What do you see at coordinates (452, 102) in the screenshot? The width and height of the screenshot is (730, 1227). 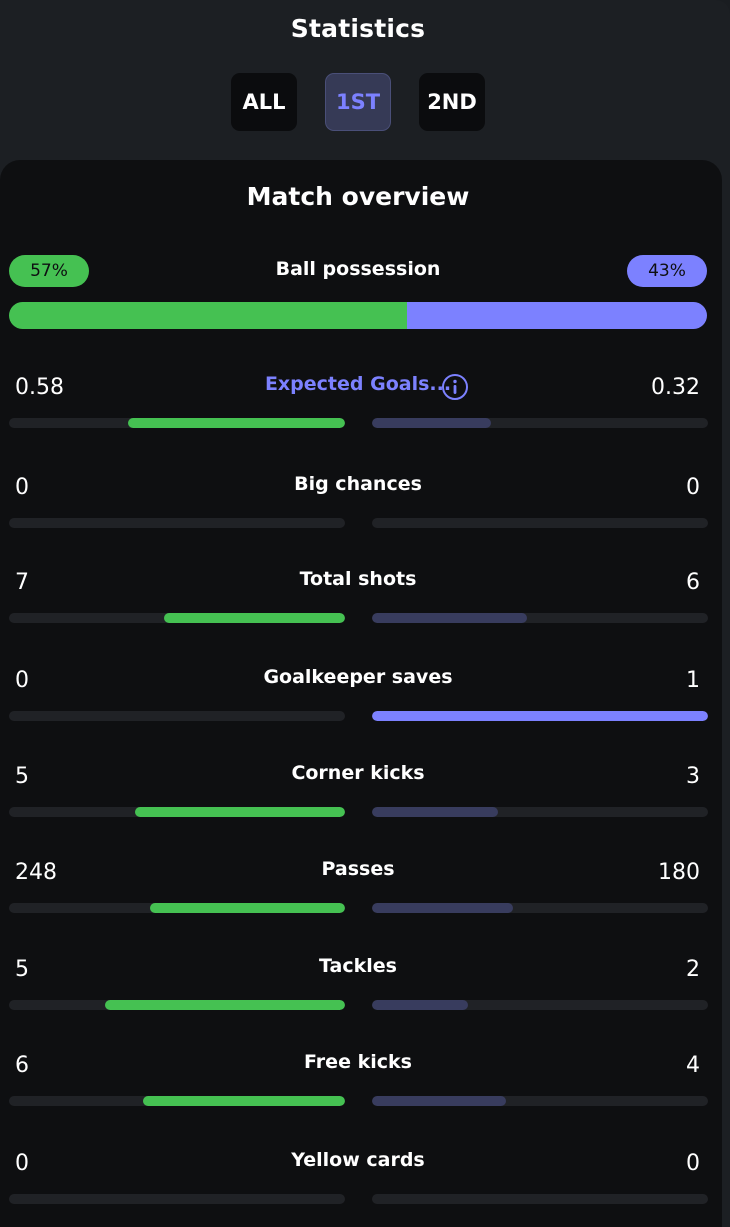 I see `tab-second-half: 2ND` at bounding box center [452, 102].